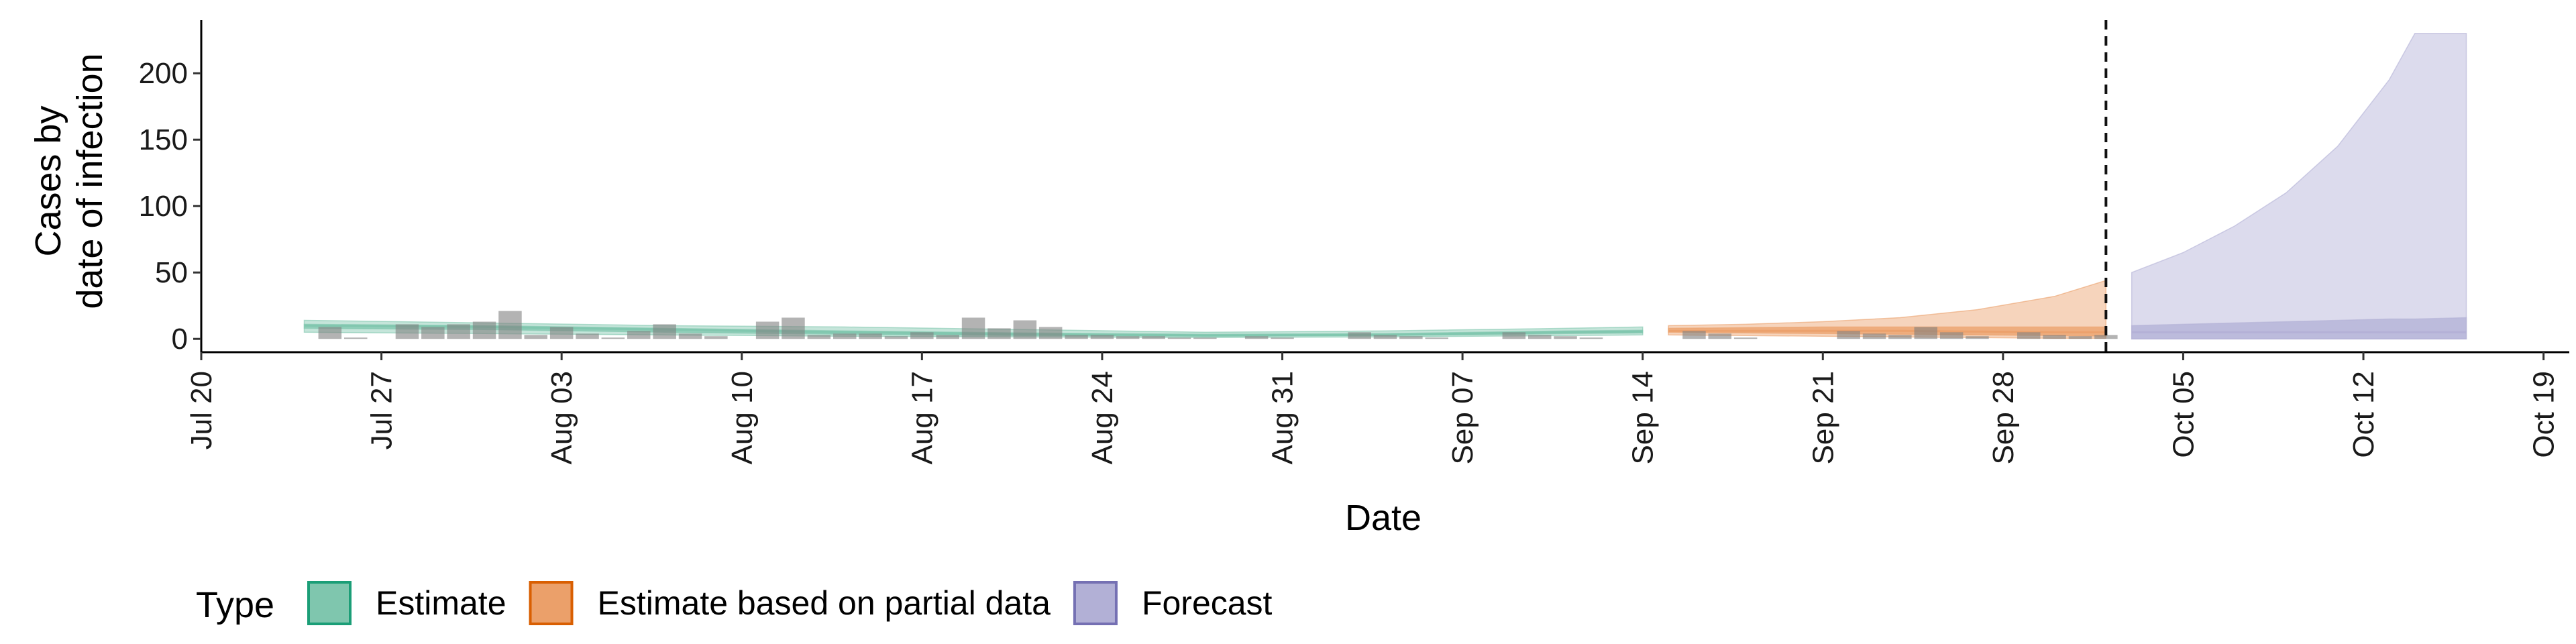 The image size is (2576, 644). Describe the element at coordinates (163, 73) in the screenshot. I see `y-tick-label: 200` at that location.